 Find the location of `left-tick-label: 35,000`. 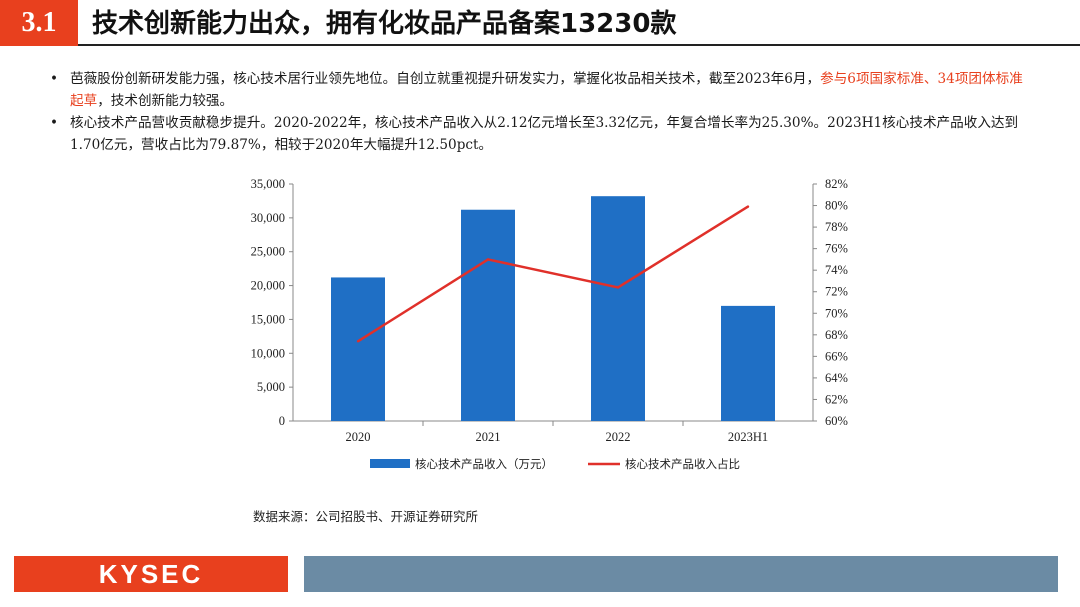

left-tick-label: 35,000 is located at coordinates (268, 184).